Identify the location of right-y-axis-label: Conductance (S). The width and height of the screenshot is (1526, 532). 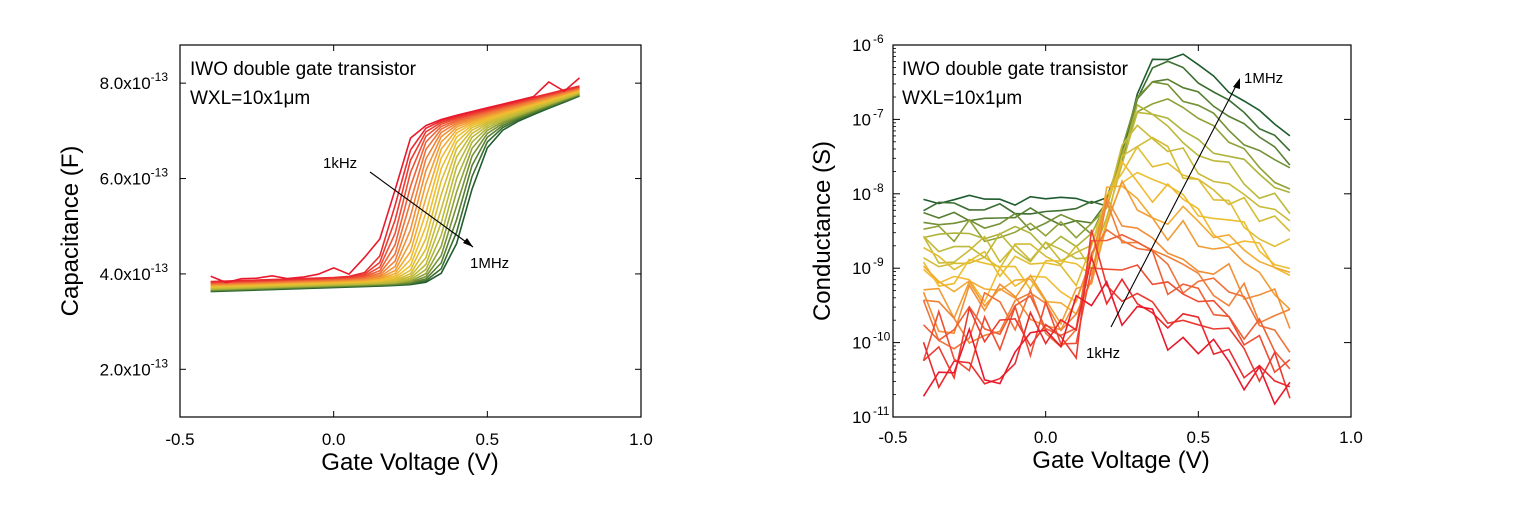
(822, 231).